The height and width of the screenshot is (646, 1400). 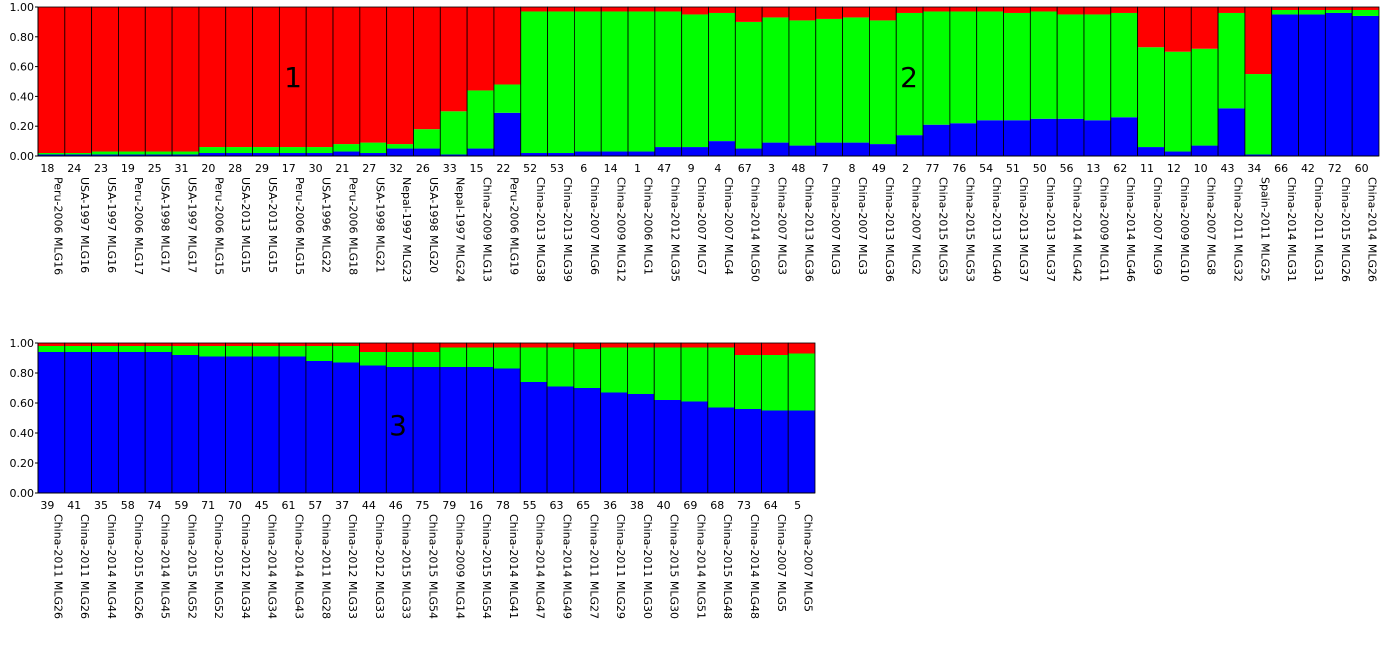 What do you see at coordinates (74, 505) in the screenshot?
I see `sample-id: 41` at bounding box center [74, 505].